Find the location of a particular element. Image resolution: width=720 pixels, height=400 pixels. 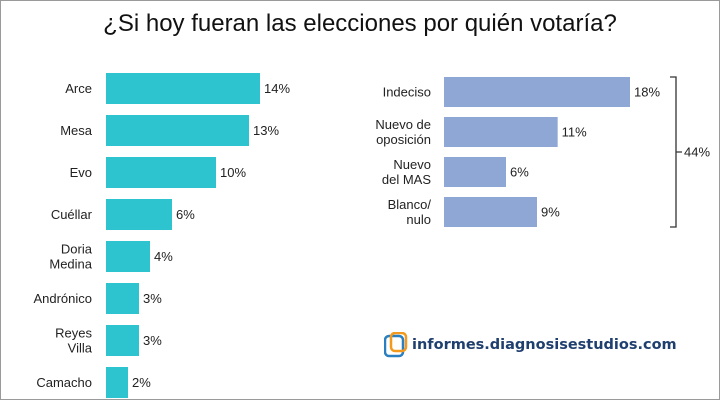

value-label-candidates-6: 3% is located at coordinates (152, 340).